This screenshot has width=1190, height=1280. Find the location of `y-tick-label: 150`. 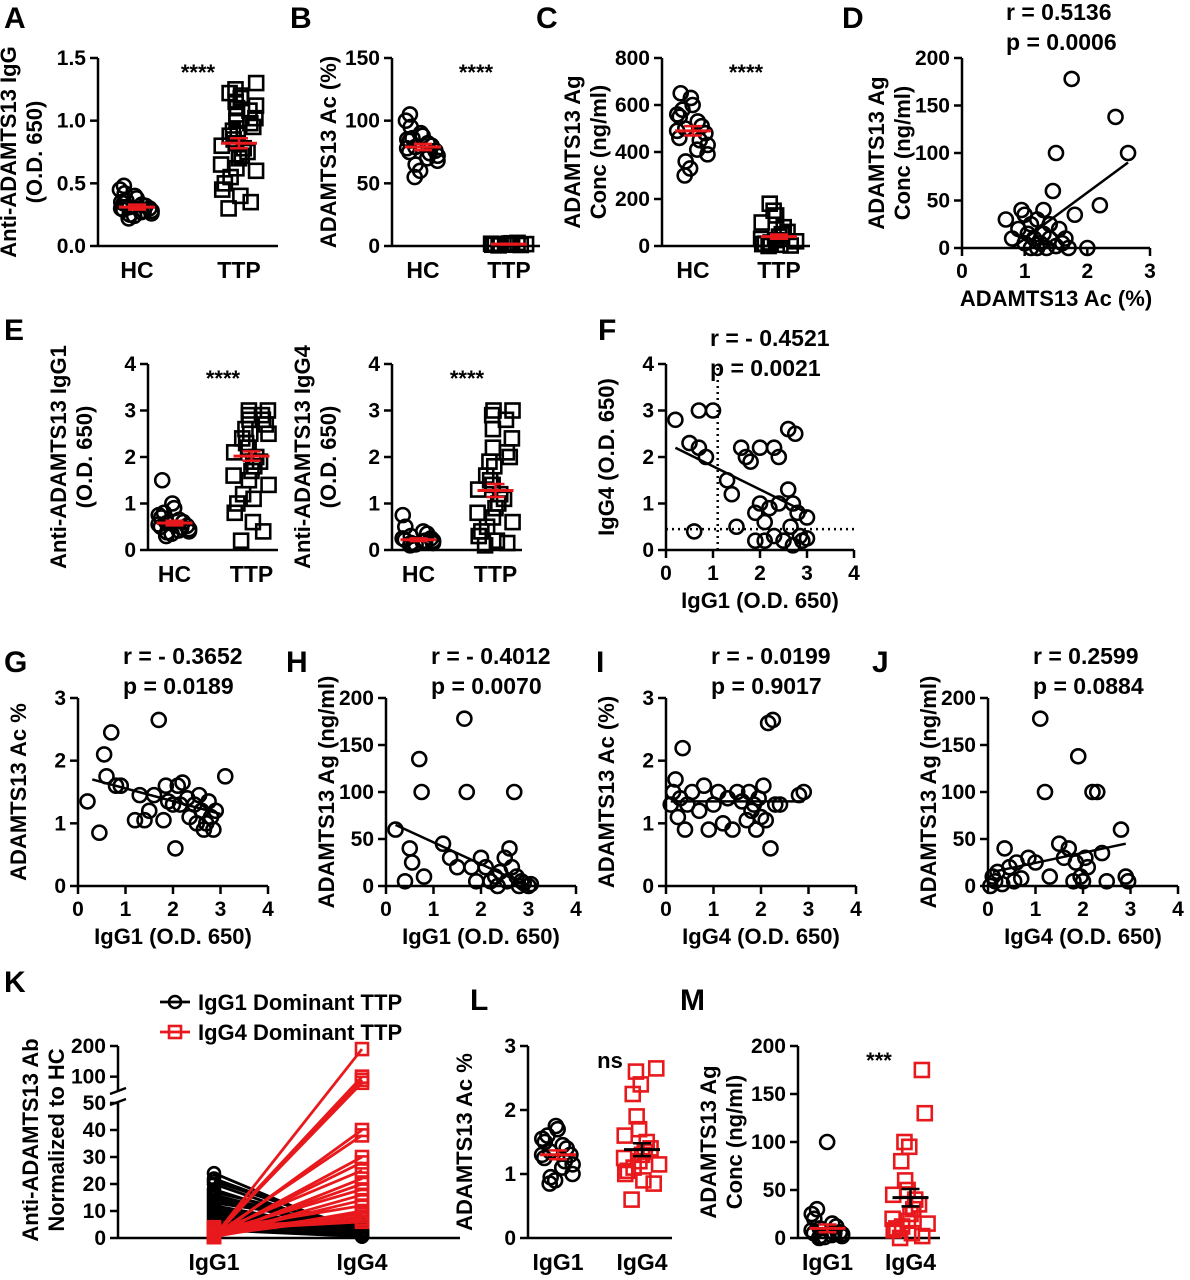

y-tick-label: 150 is located at coordinates (356, 745).